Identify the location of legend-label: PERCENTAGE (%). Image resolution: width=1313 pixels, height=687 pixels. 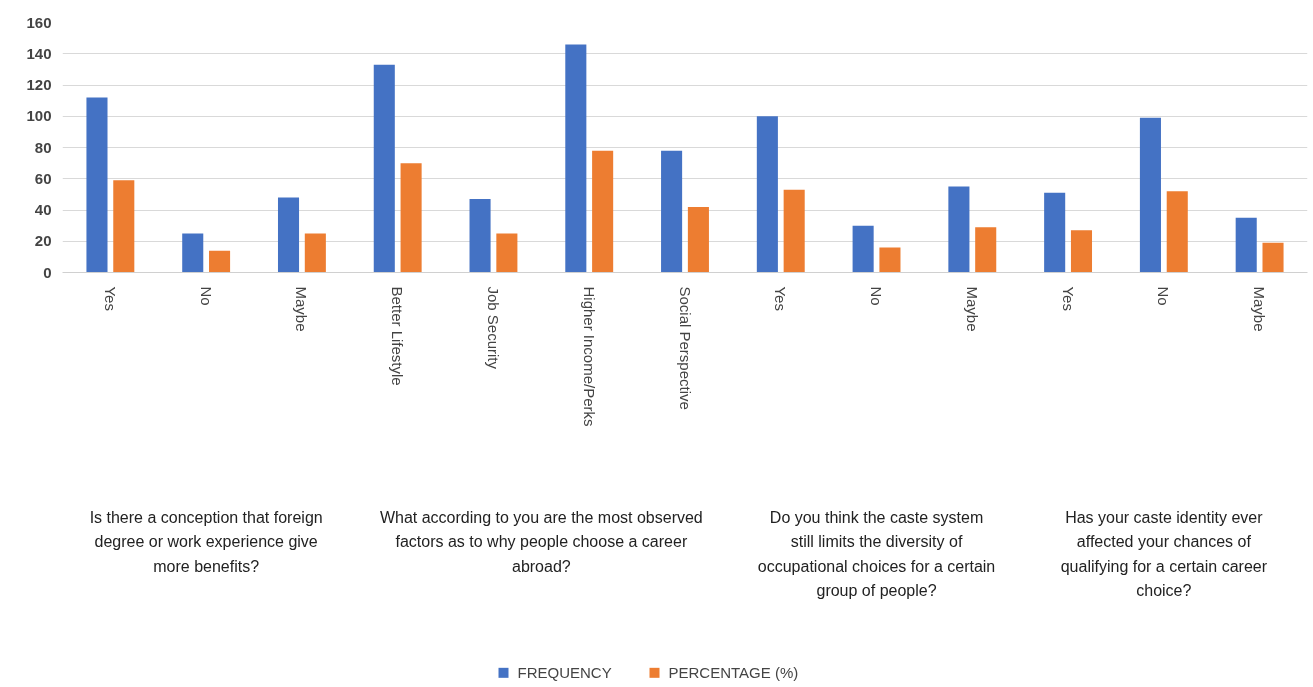
(733, 673).